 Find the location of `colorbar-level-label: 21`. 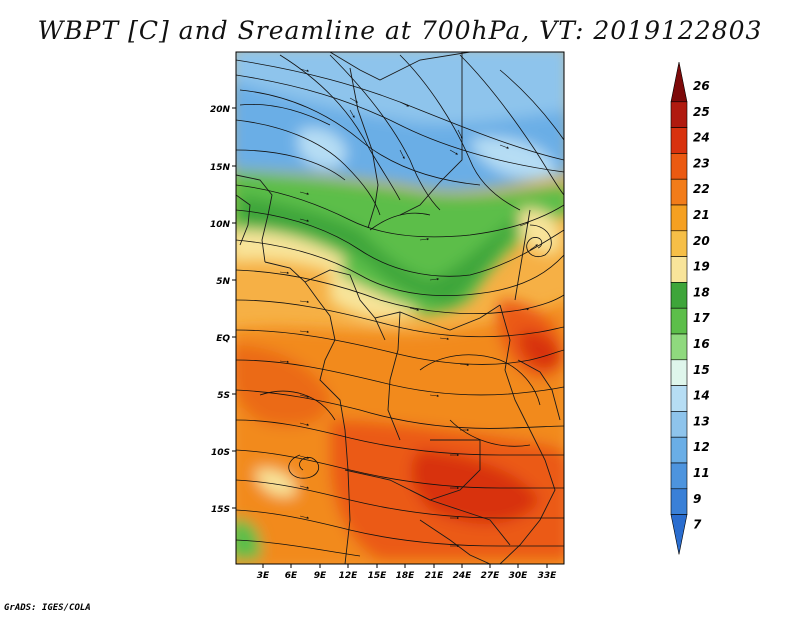

colorbar-level-label: 21 is located at coordinates (701, 215).